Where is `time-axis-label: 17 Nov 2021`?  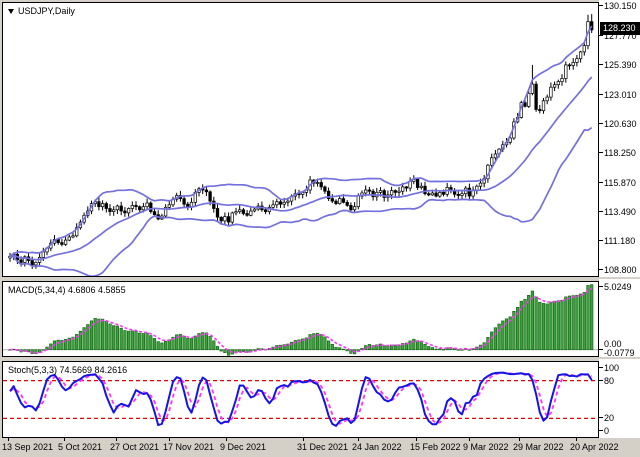 time-axis-label: 17 Nov 2021 is located at coordinates (189, 447).